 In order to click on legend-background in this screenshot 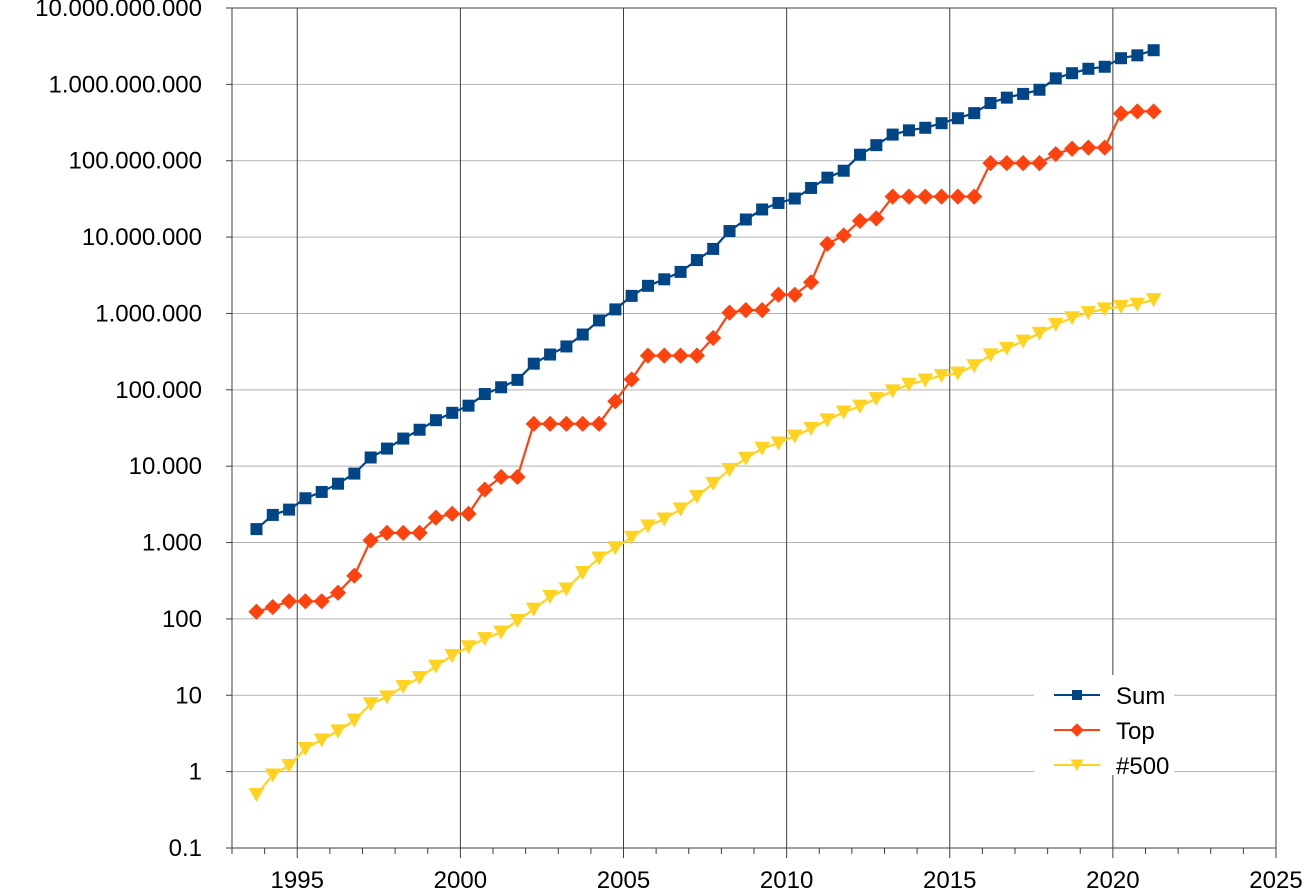, I will do `click(1104, 725)`.